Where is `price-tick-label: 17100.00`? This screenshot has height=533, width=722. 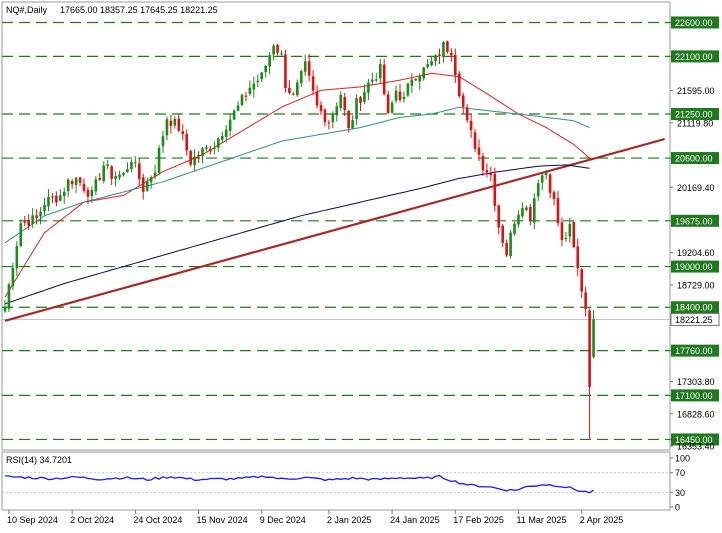
price-tick-label: 17100.00 is located at coordinates (694, 396).